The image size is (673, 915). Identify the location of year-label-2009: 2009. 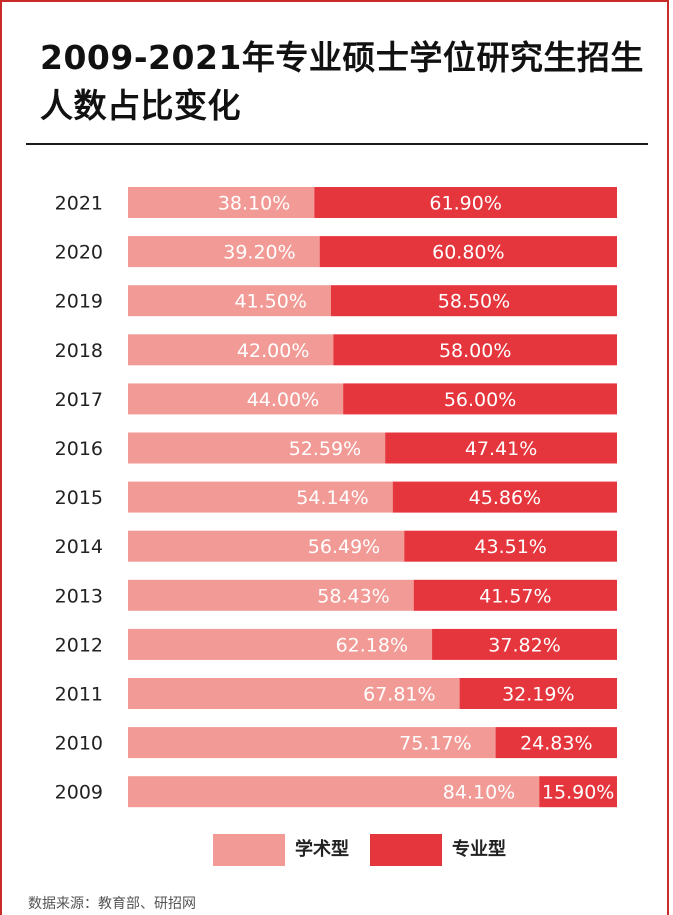
(79, 793).